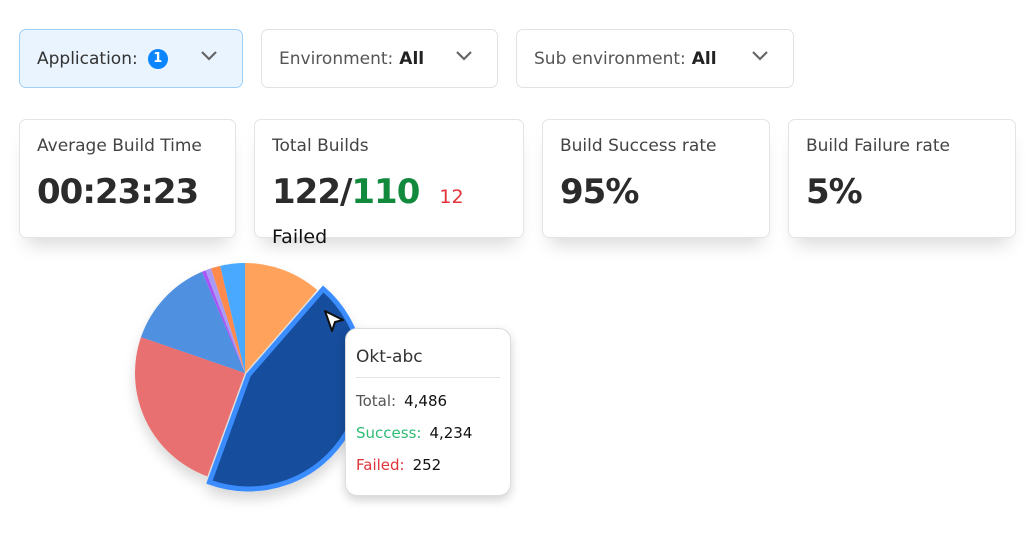 The image size is (1034, 537). What do you see at coordinates (376, 401) in the screenshot?
I see `tooltip-total-label: Total:` at bounding box center [376, 401].